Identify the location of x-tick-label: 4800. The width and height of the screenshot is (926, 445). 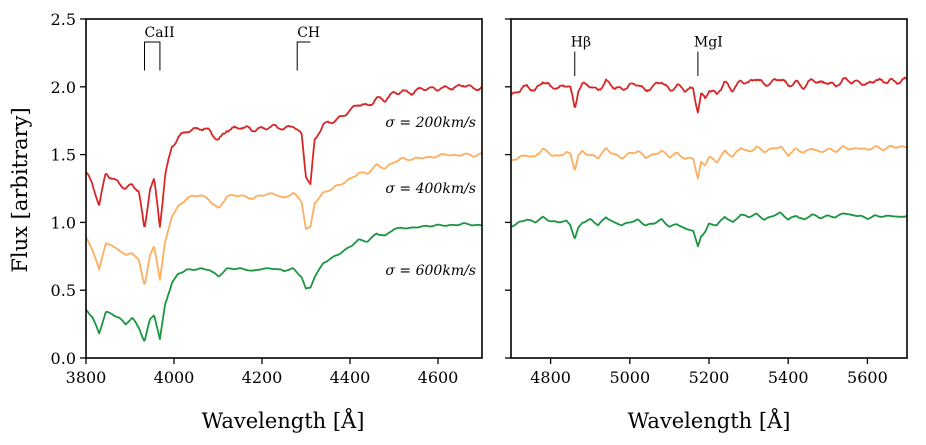
(550, 377).